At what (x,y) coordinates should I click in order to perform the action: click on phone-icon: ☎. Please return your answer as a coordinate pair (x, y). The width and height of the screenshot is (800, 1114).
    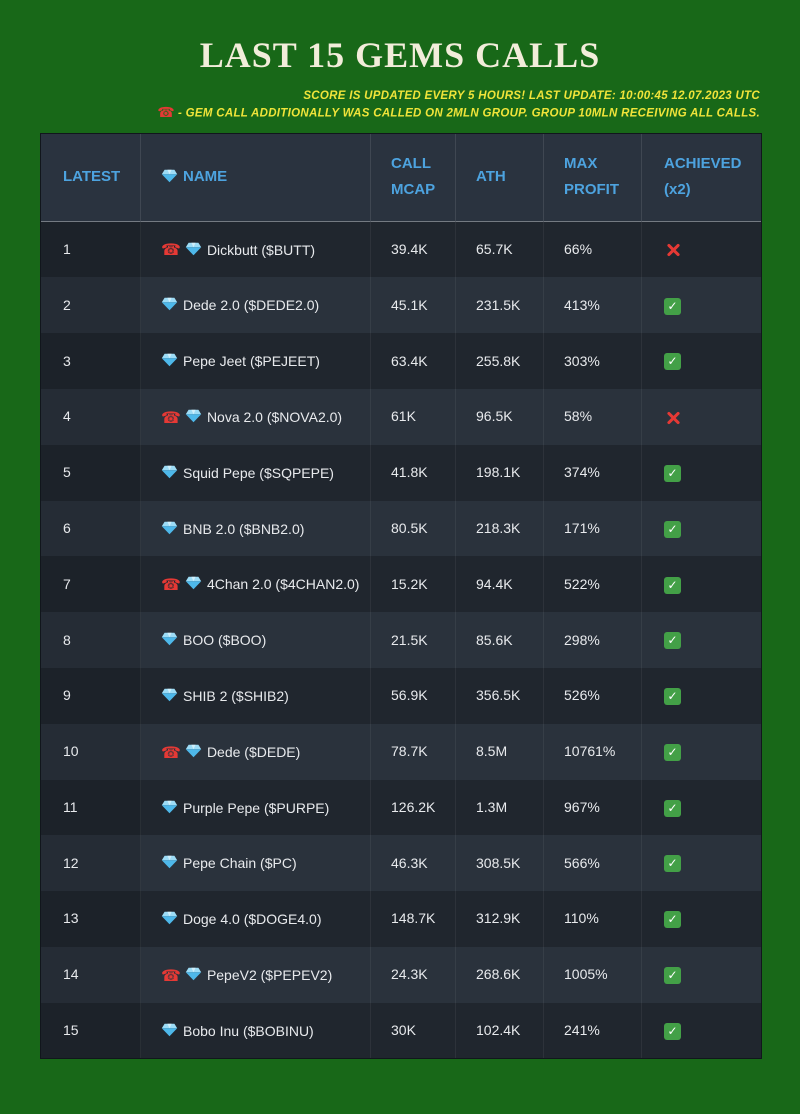
    Looking at the image, I should click on (166, 113).